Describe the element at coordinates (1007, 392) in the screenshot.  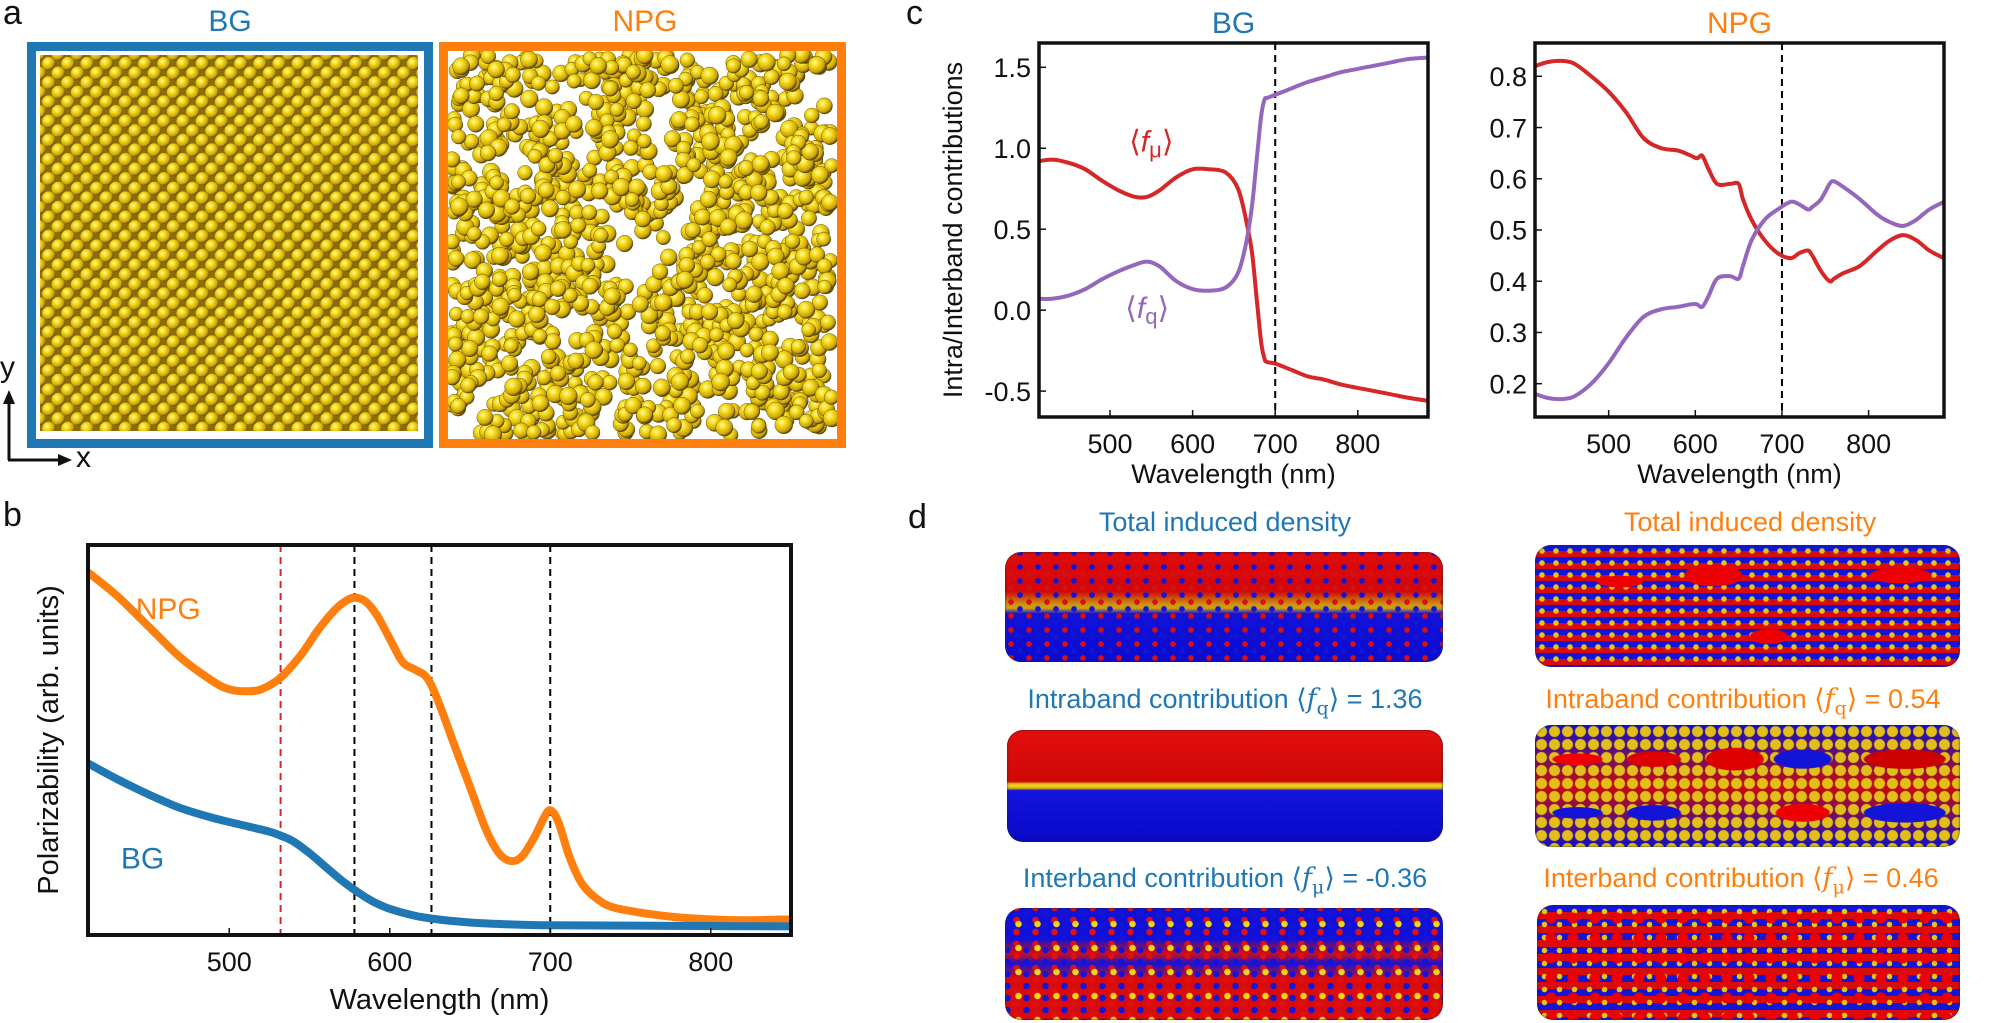
I see `y-tick-label: -0.5` at that location.